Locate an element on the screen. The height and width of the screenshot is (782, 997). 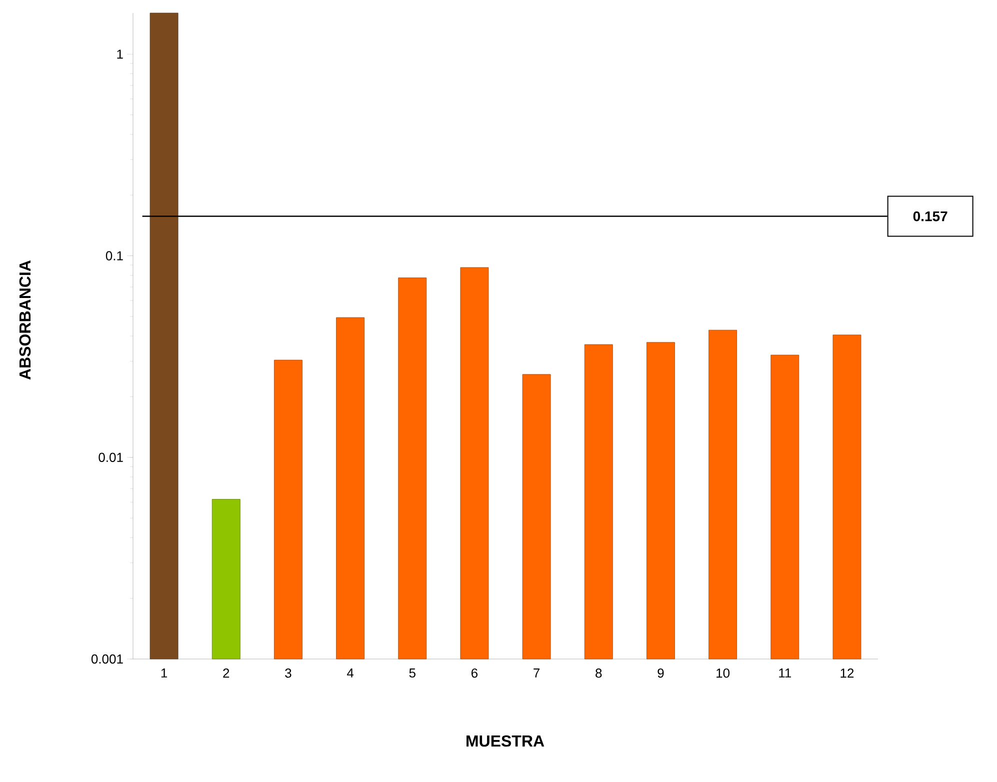
x-tick-label: 12 is located at coordinates (847, 673).